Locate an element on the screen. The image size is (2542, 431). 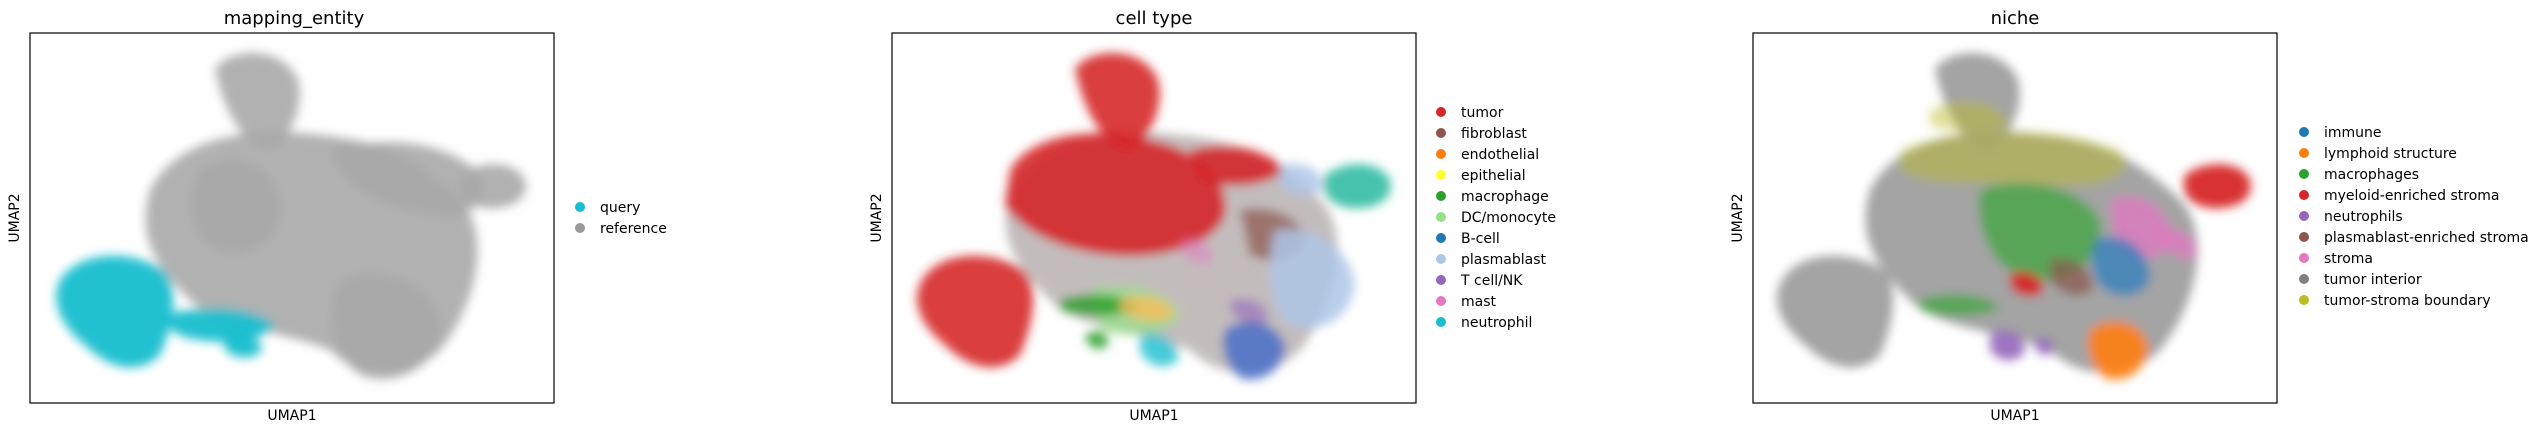
legend-label: stroma is located at coordinates (2348, 259).